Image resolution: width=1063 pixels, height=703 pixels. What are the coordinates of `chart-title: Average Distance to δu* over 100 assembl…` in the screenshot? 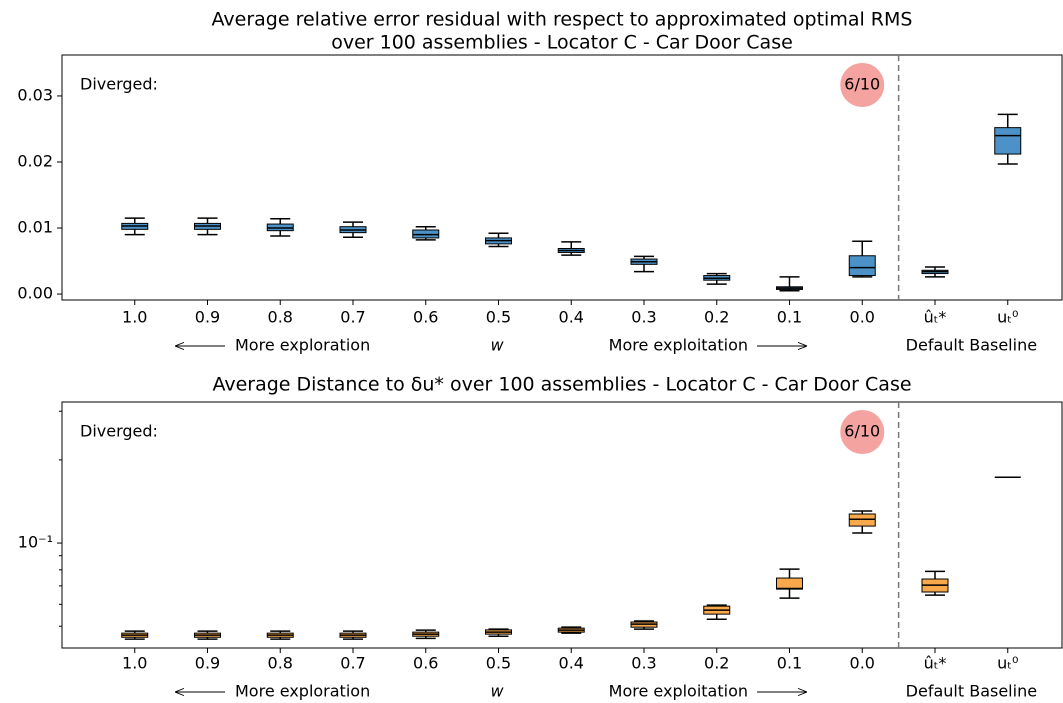 It's located at (561, 385).